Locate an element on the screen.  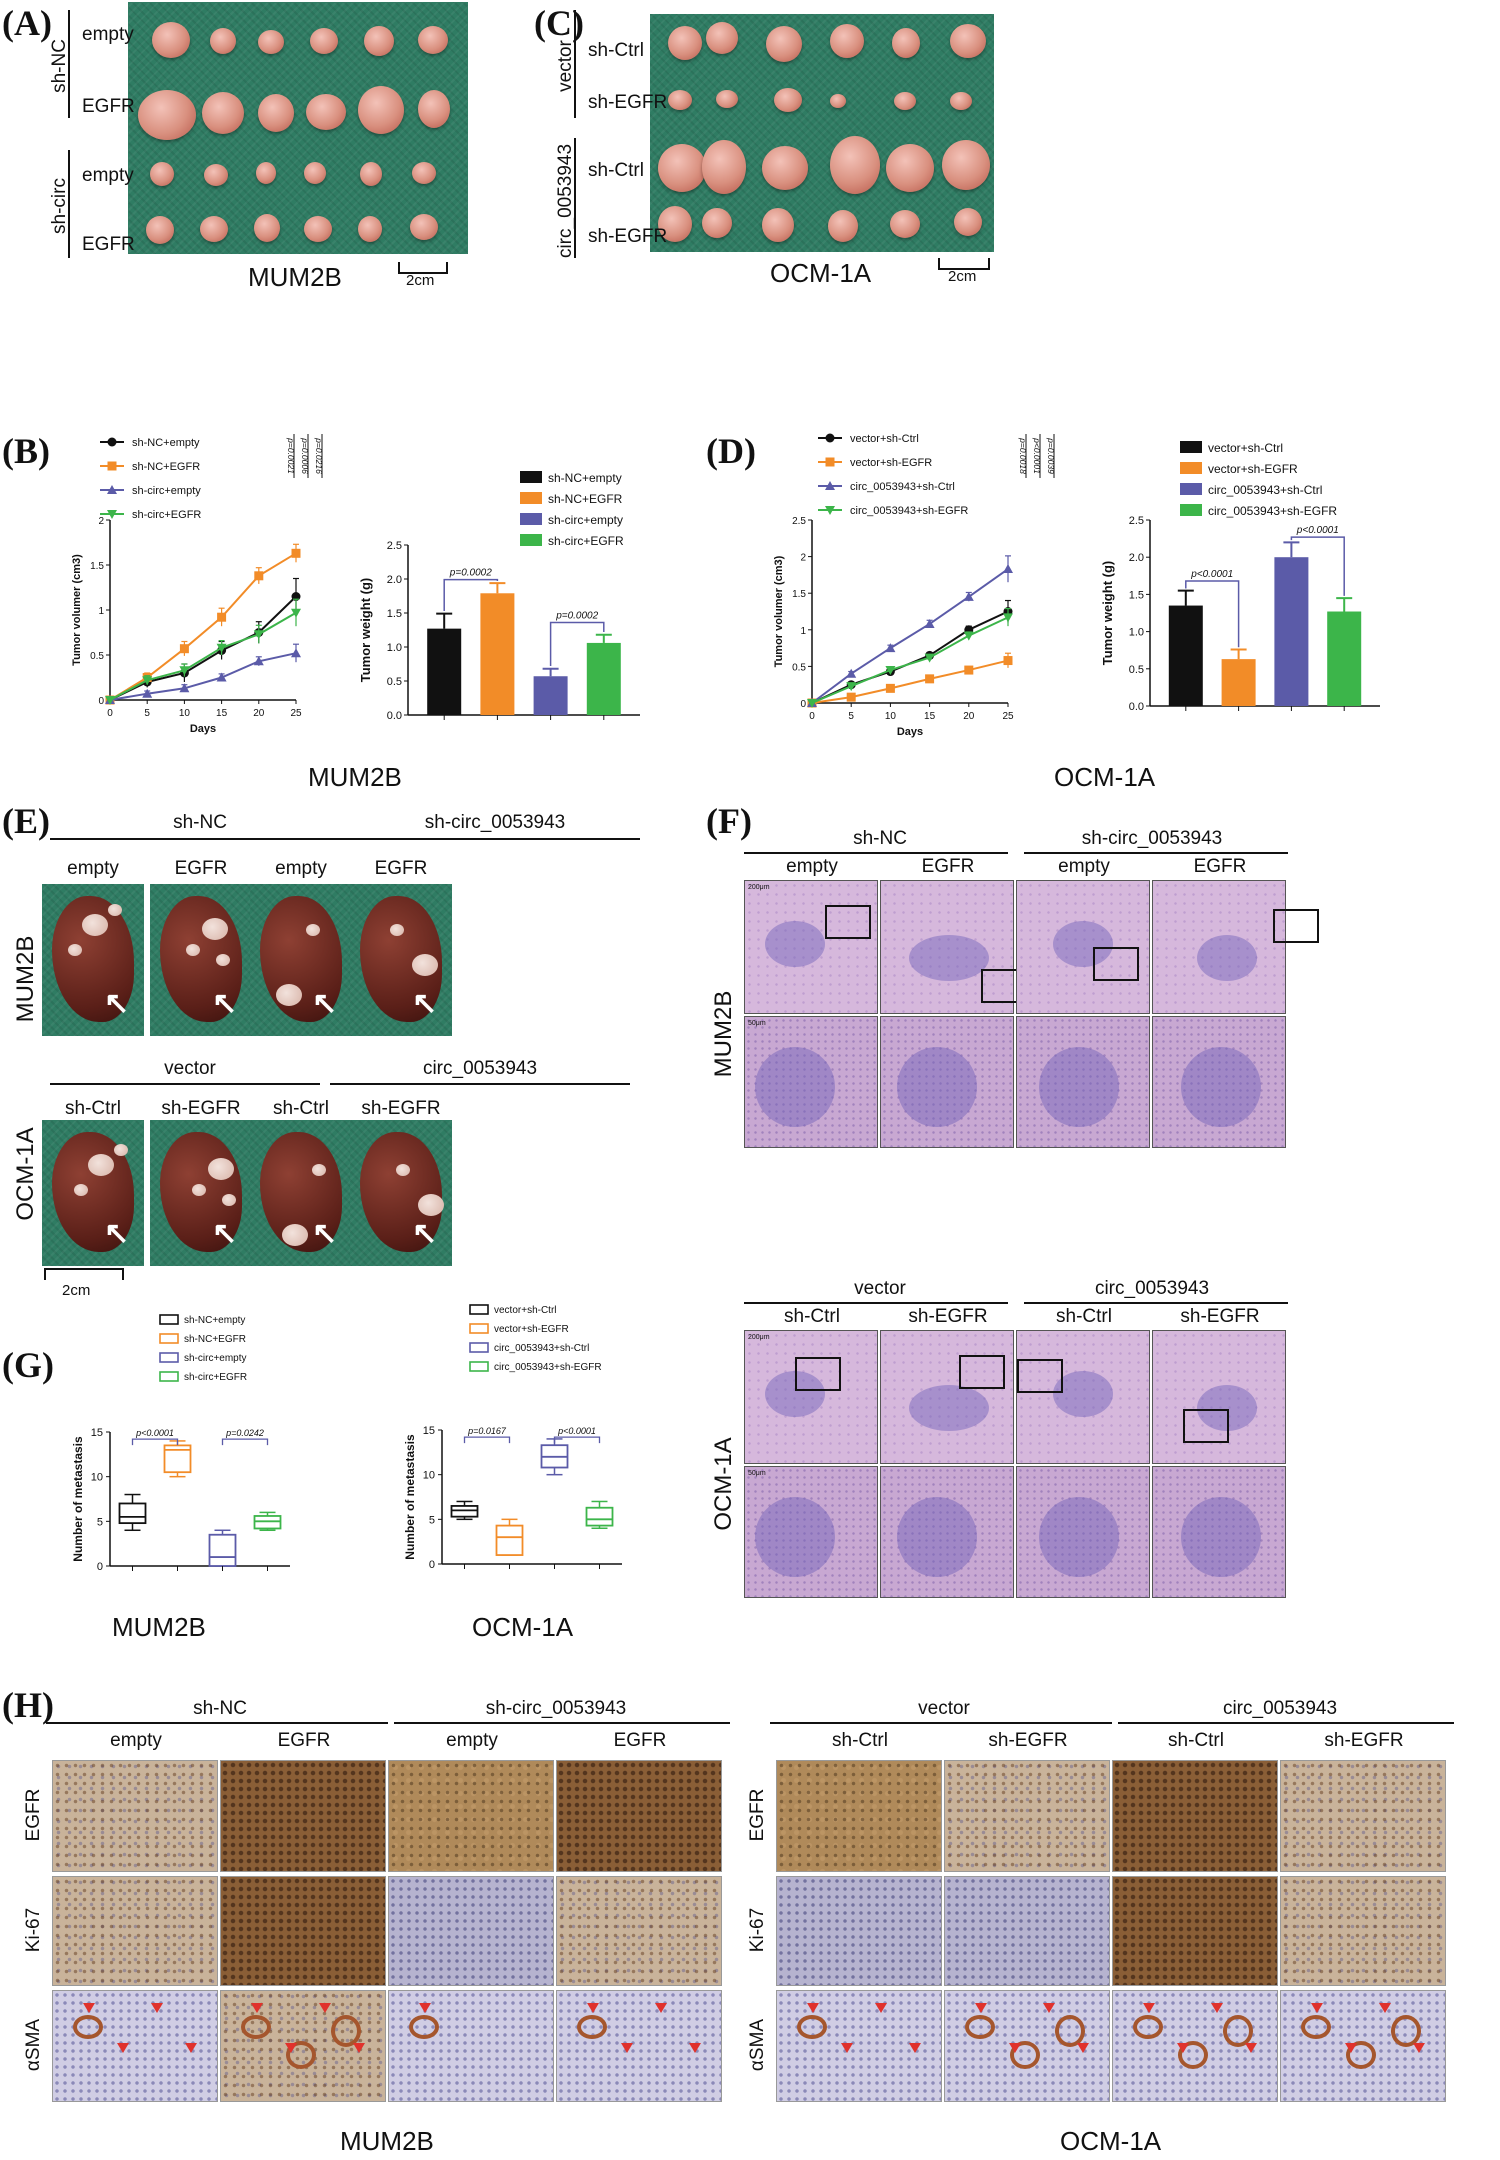
y-tick-label: 0.5 is located at coordinates (97, 656).